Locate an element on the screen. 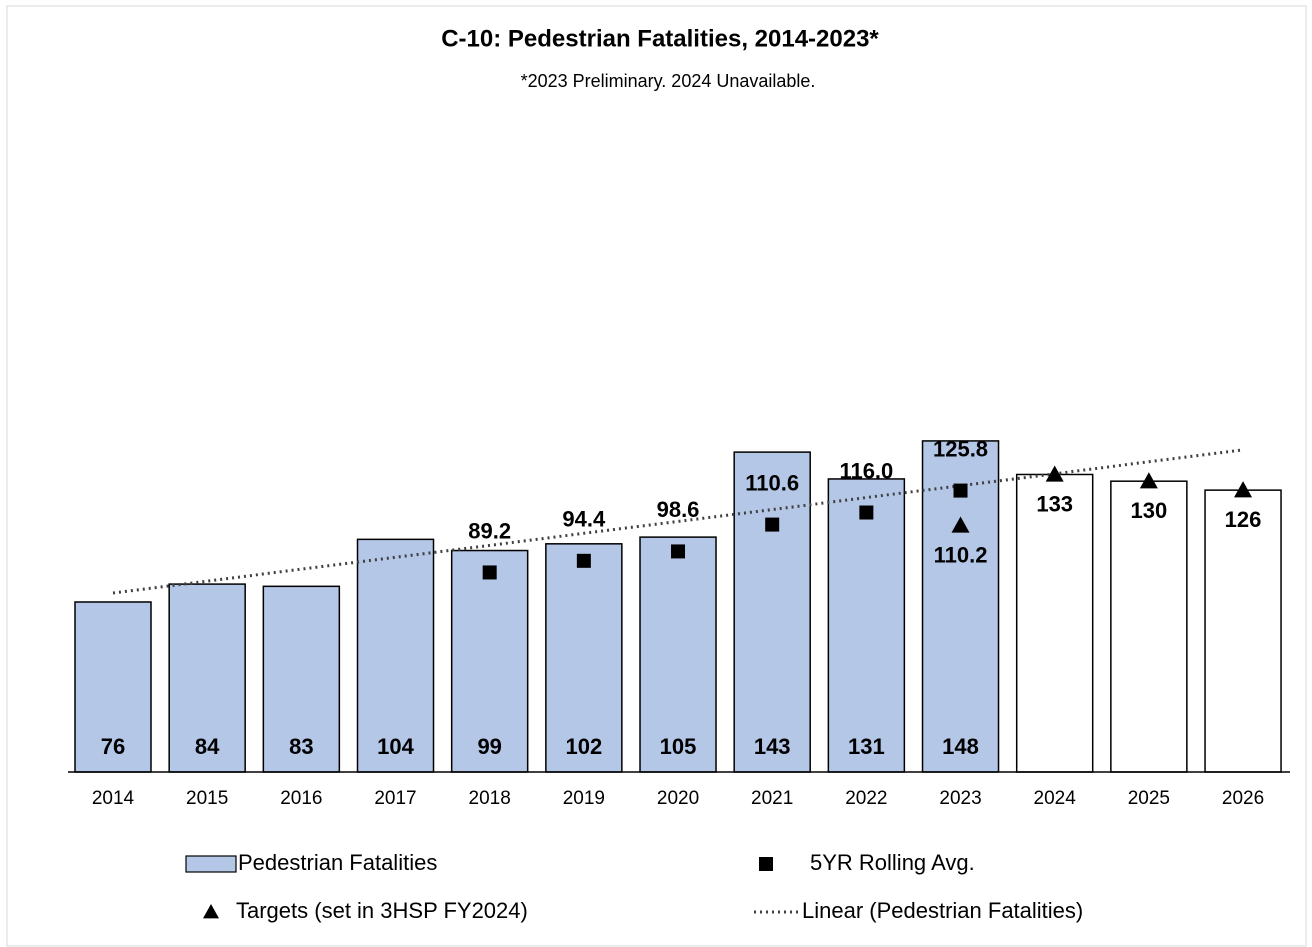 This screenshot has width=1312, height=947. x-tick-label: 2019 is located at coordinates (584, 798).